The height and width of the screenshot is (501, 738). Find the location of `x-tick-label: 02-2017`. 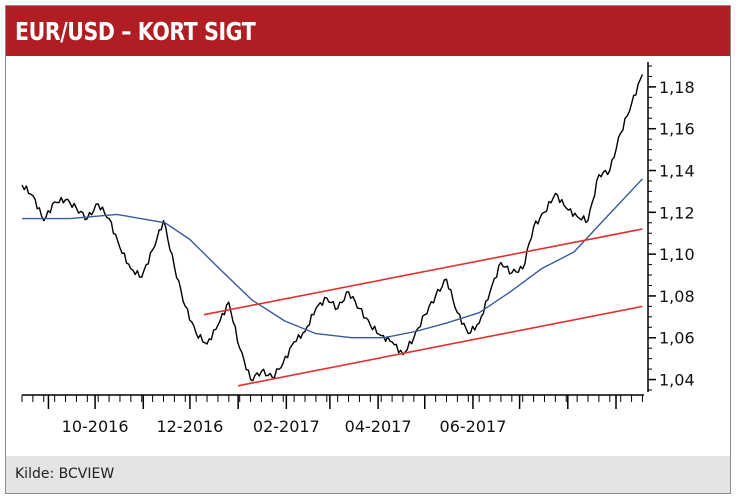

x-tick-label: 02-2017 is located at coordinates (286, 426).